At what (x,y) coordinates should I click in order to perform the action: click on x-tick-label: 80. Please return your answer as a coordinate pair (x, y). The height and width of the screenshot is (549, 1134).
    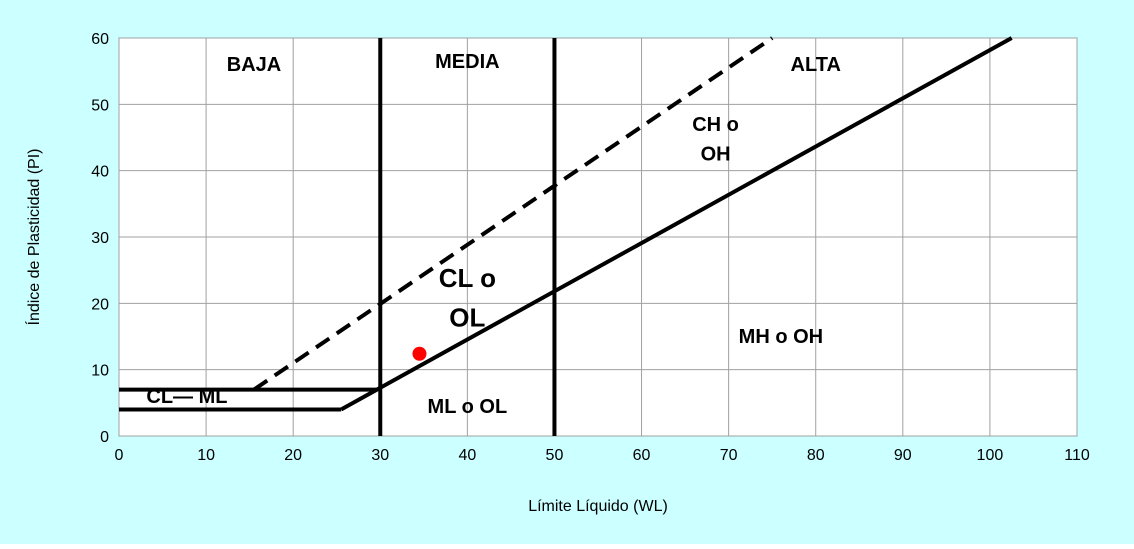
    Looking at the image, I should click on (816, 455).